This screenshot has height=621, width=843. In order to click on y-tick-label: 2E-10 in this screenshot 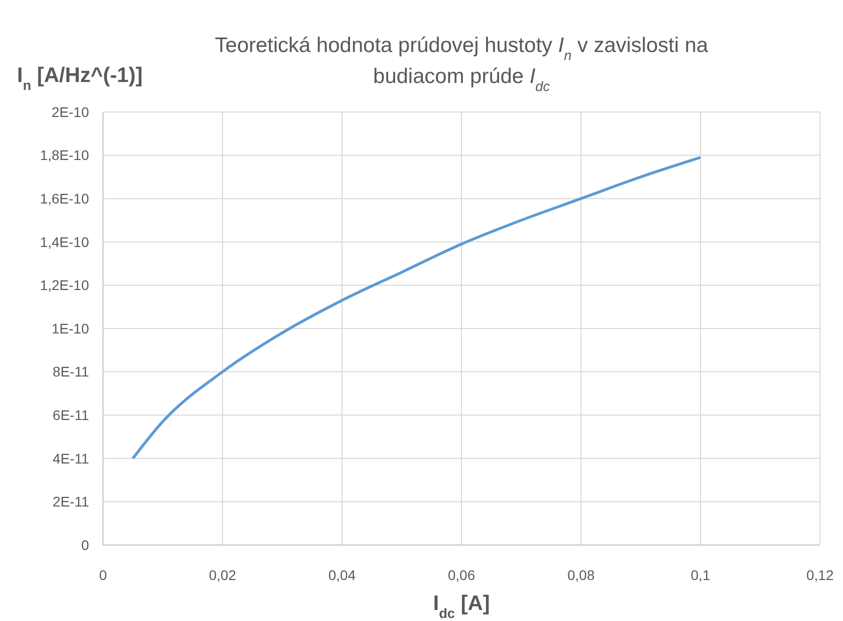, I will do `click(71, 112)`.